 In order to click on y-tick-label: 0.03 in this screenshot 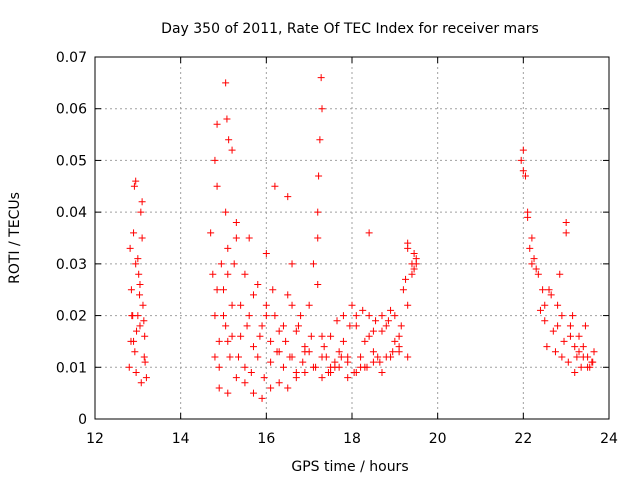, I will do `click(71, 265)`.